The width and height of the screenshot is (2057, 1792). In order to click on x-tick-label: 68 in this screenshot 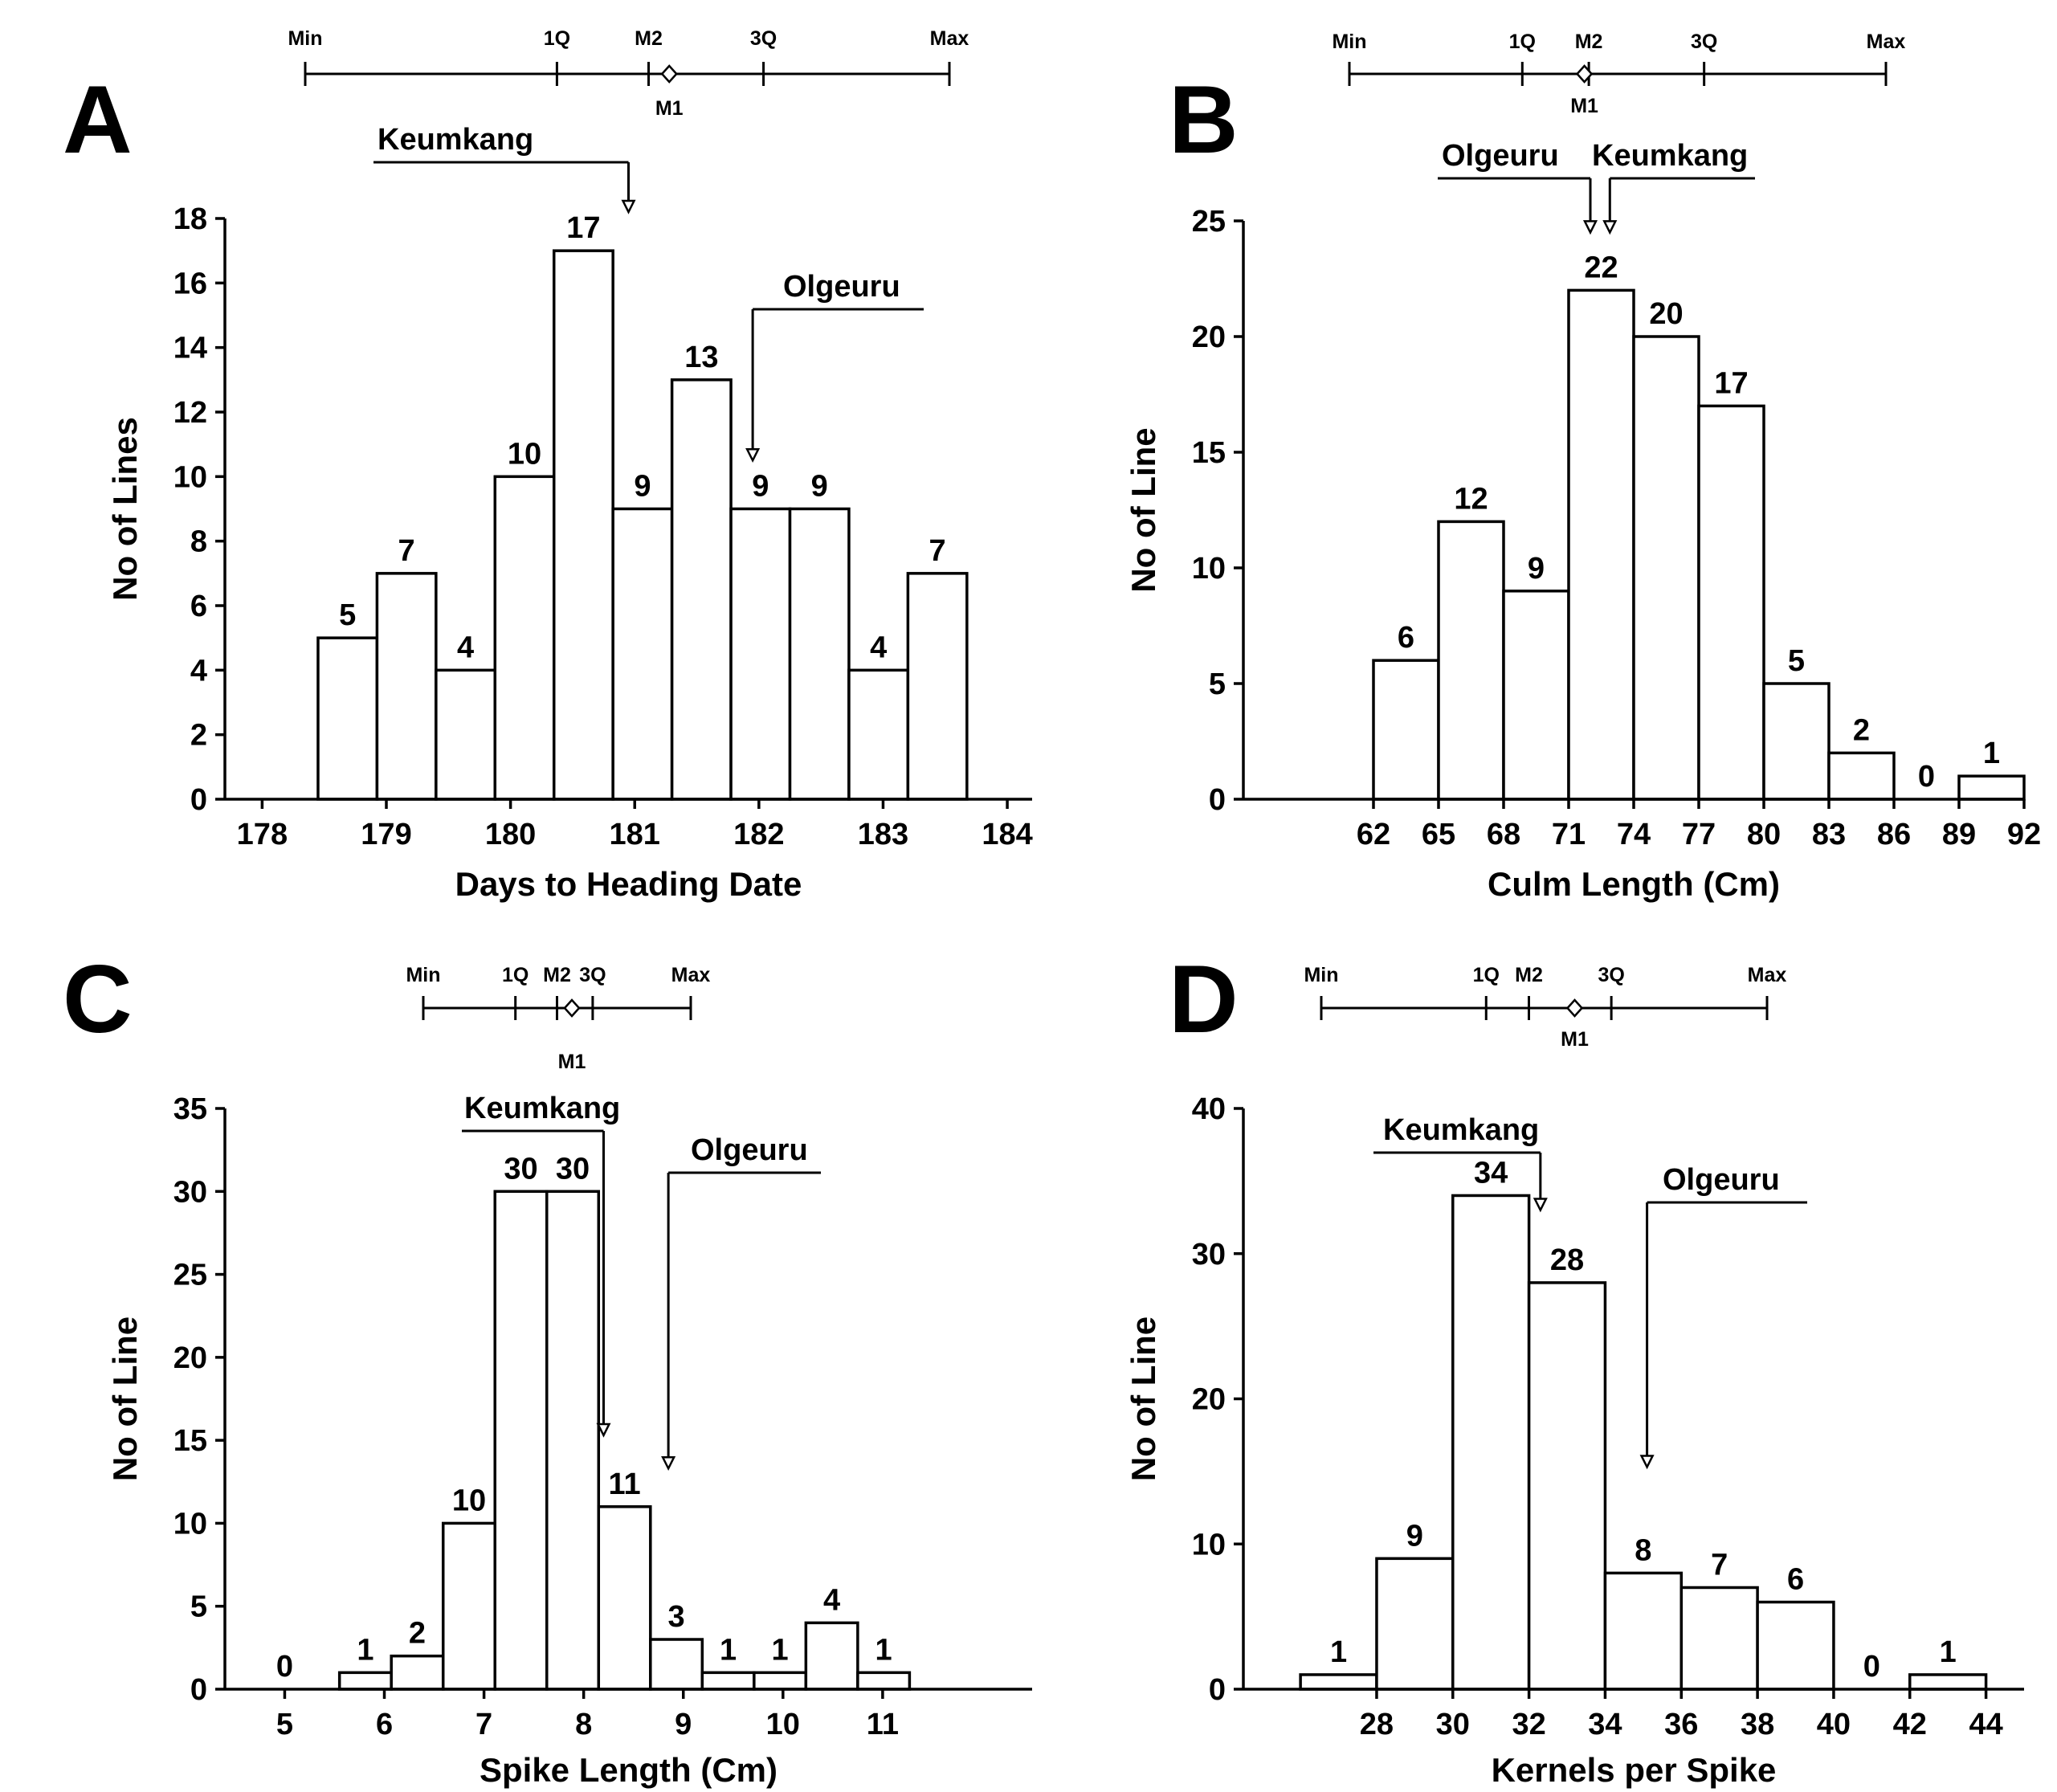, I will do `click(1503, 834)`.